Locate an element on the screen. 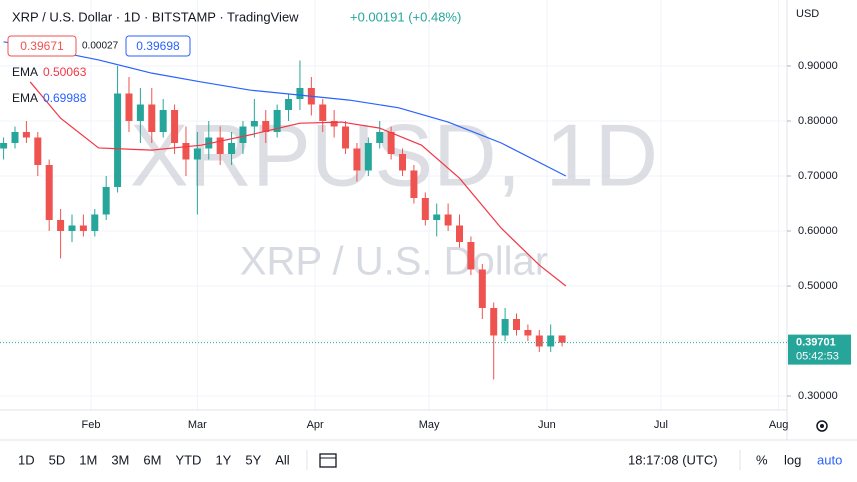 This screenshot has width=857, height=482. x-tick-label: May is located at coordinates (429, 425).